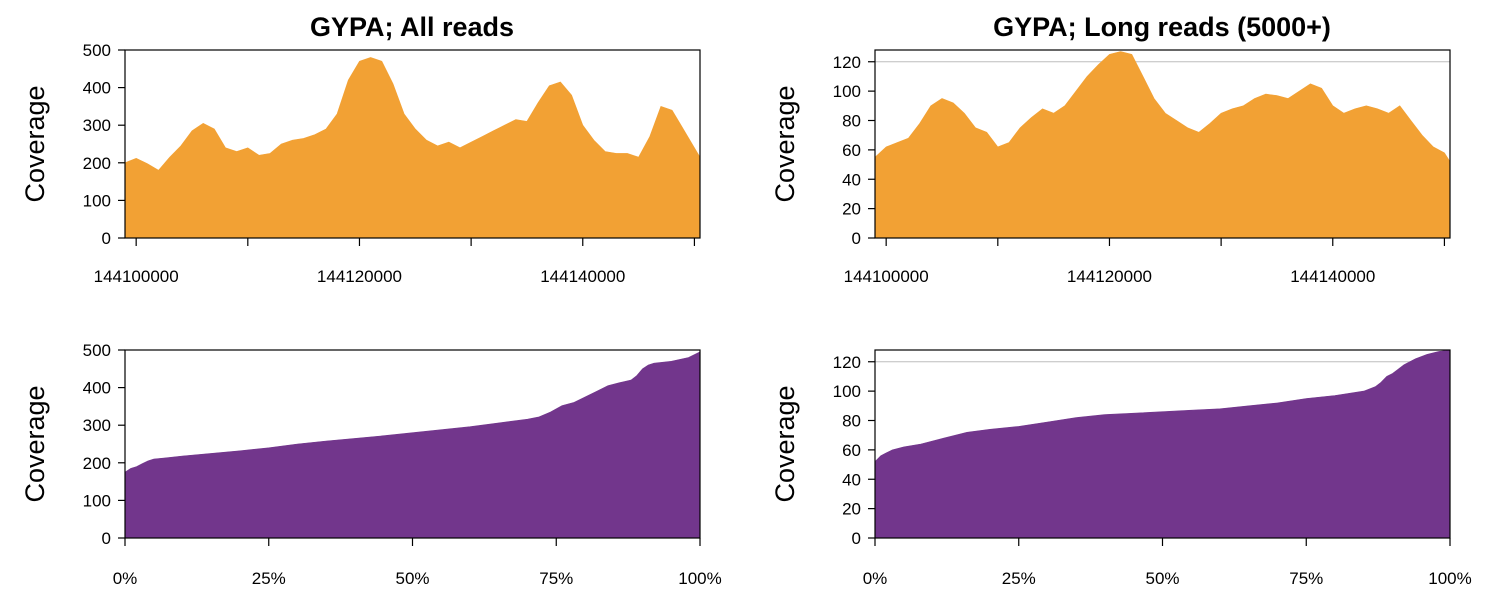 Image resolution: width=1500 pixels, height=600 pixels. I want to click on chart-title: GYPA; Long reads (5000+), so click(1162, 27).